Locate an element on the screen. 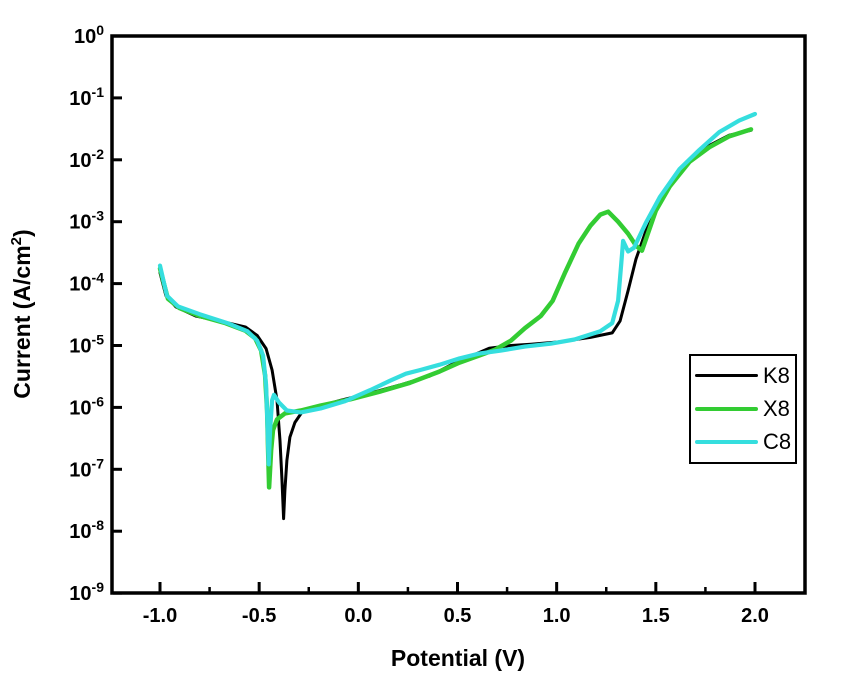  x-tick-label: -1.0 is located at coordinates (160, 616).